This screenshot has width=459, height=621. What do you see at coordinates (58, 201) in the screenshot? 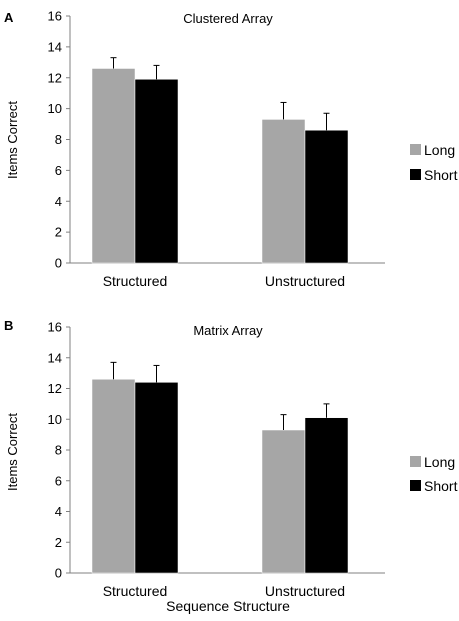
I see `panel-a-y-tick-label: 4` at bounding box center [58, 201].